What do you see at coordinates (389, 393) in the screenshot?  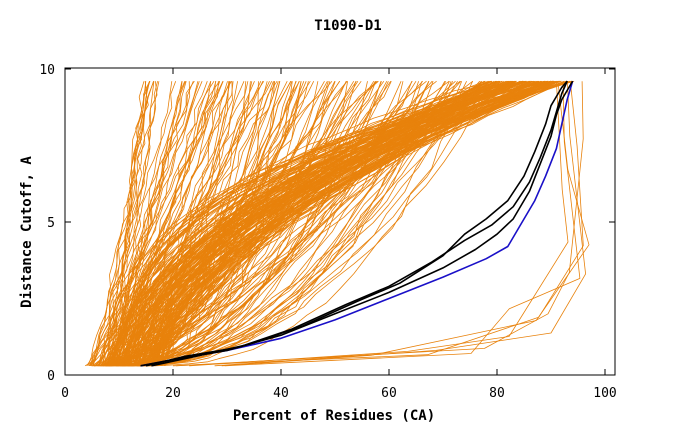 I see `x-tick-label: 60` at bounding box center [389, 393].